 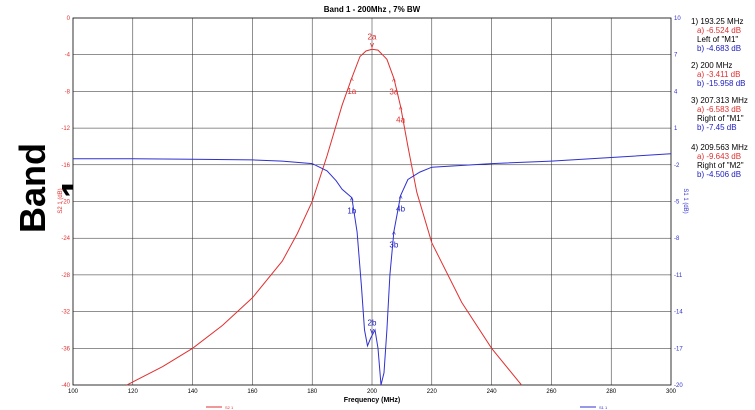 I want to click on x-tick-label: 300, so click(x=671, y=392).